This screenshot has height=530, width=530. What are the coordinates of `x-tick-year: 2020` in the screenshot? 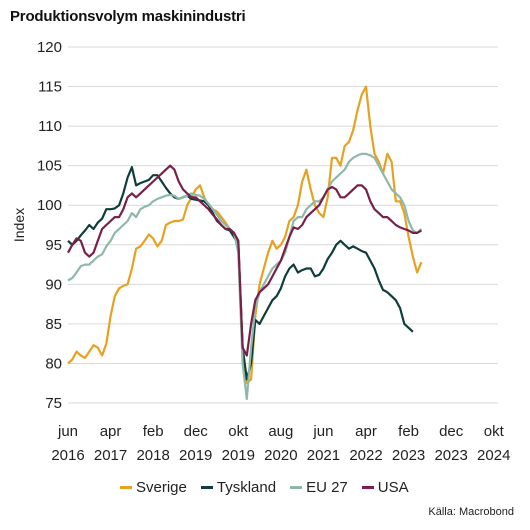 It's located at (280, 455).